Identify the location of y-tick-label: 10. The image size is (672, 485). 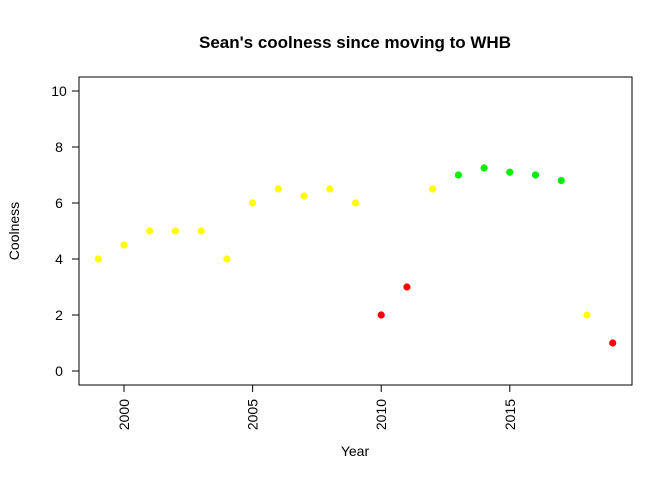
(59, 91).